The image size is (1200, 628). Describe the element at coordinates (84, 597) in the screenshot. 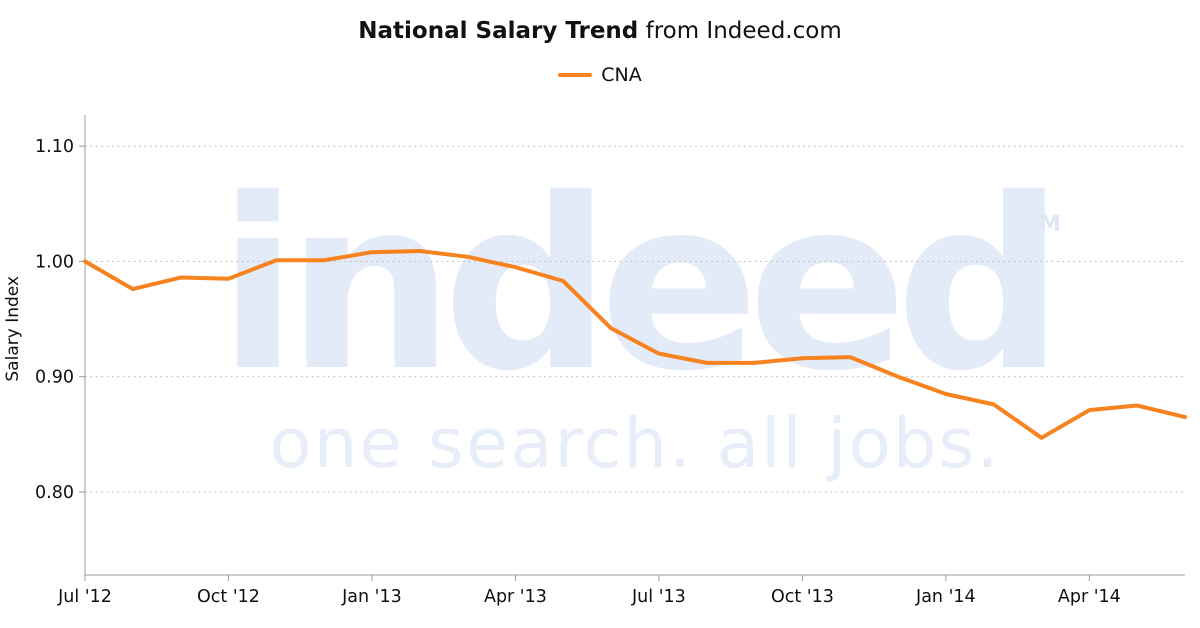

I see `x-tick-label: Jul '12` at that location.